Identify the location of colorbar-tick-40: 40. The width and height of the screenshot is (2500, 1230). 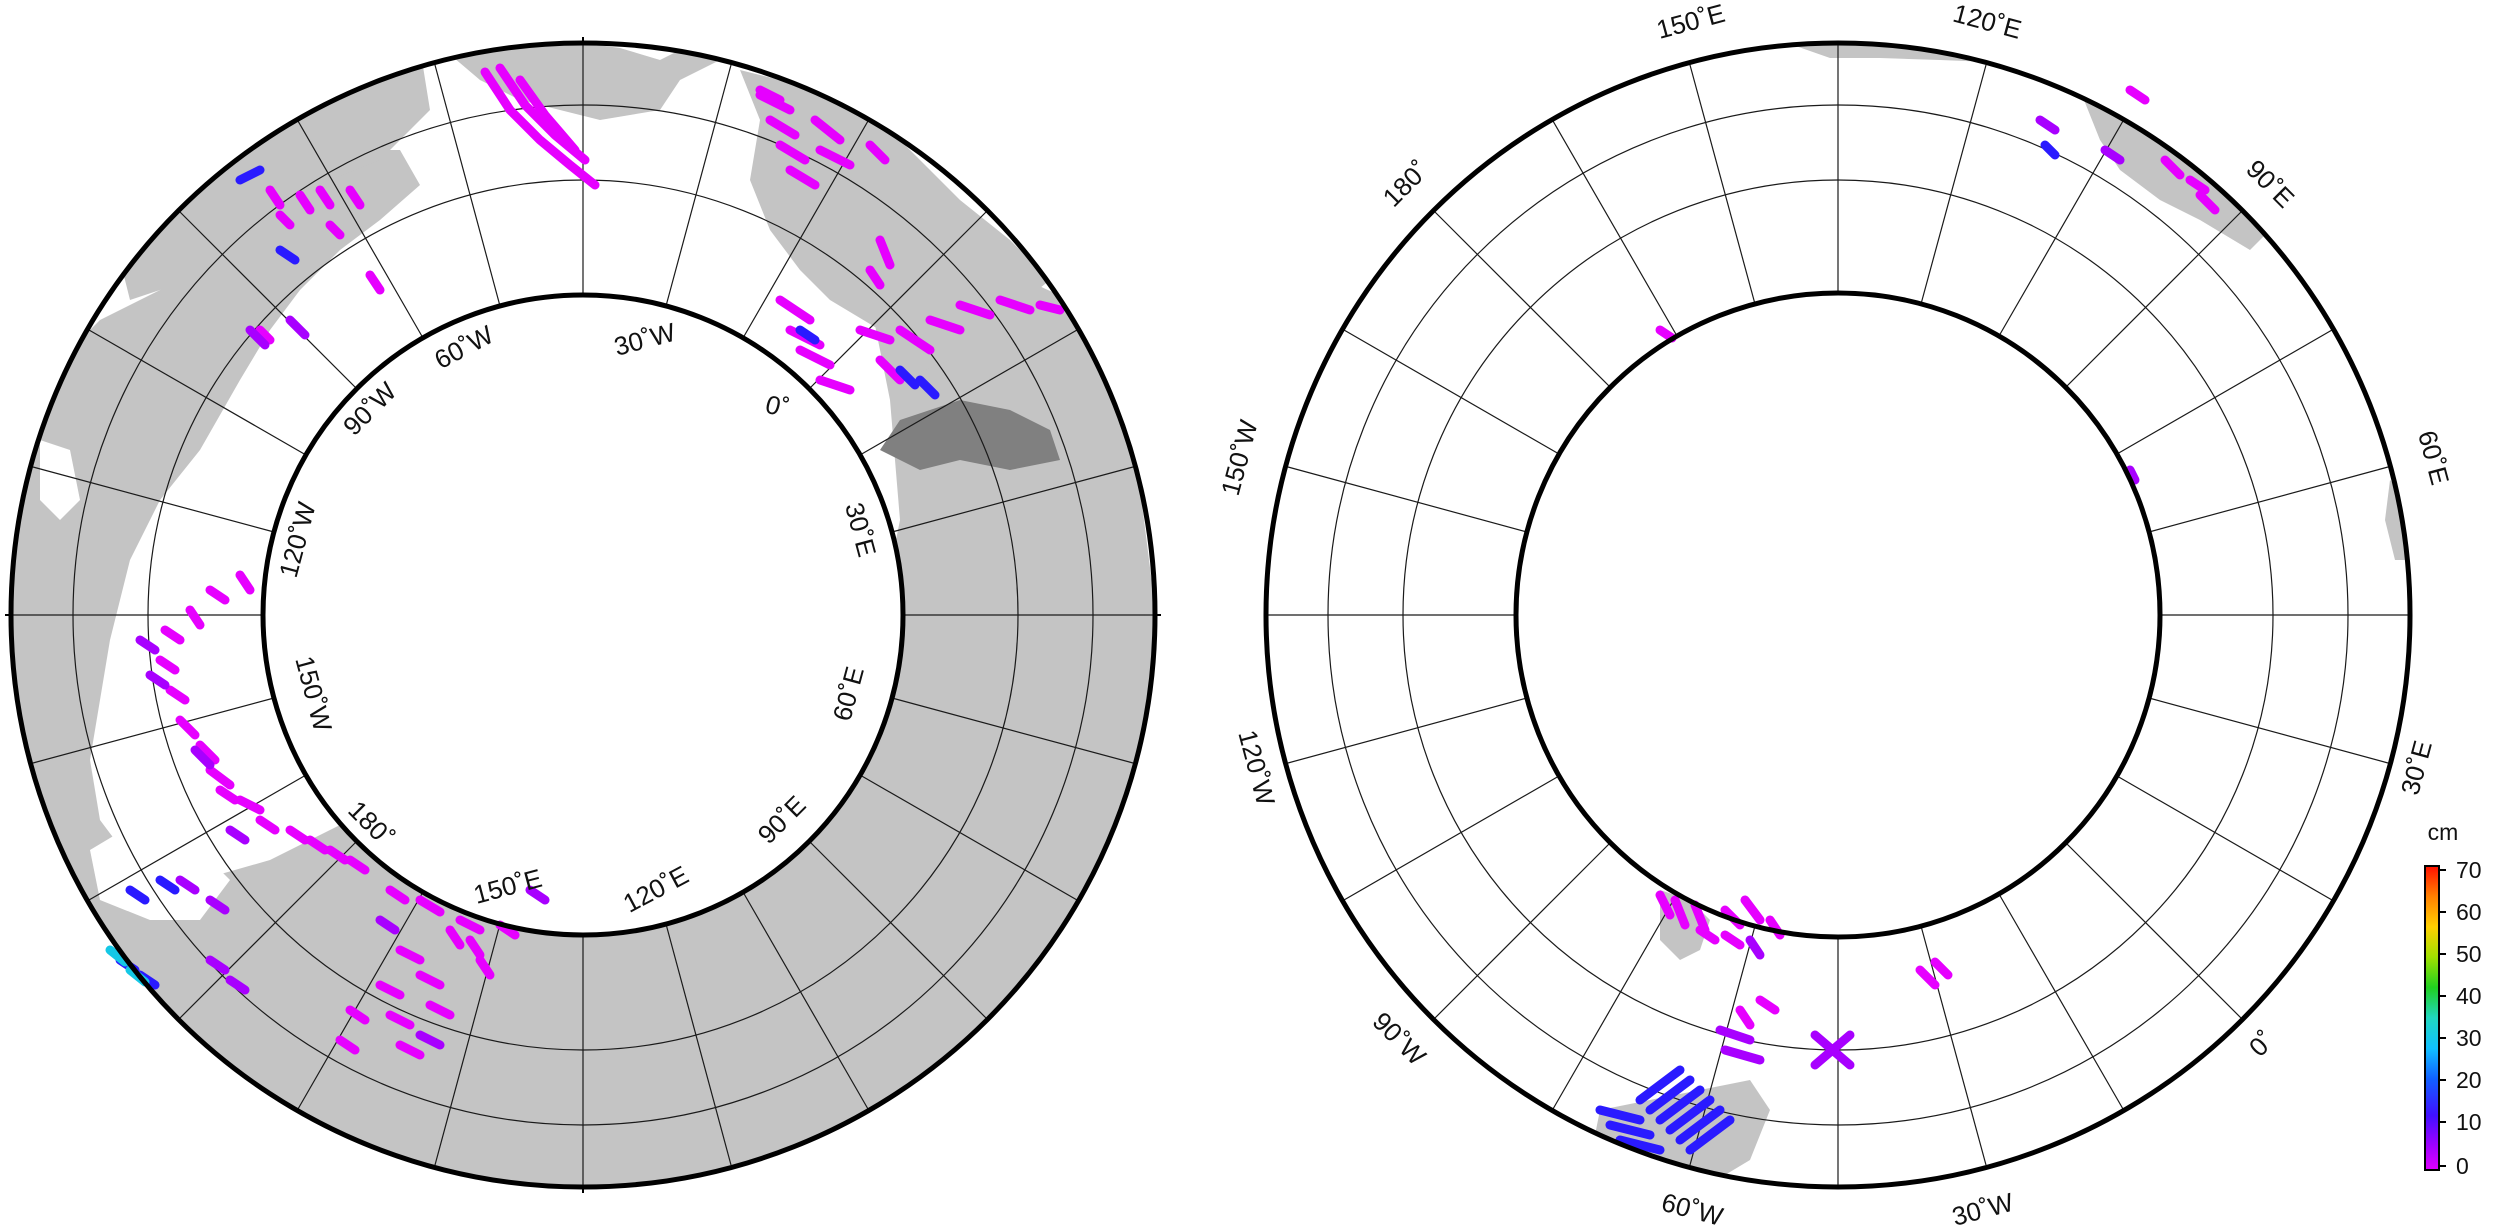
(2469, 996).